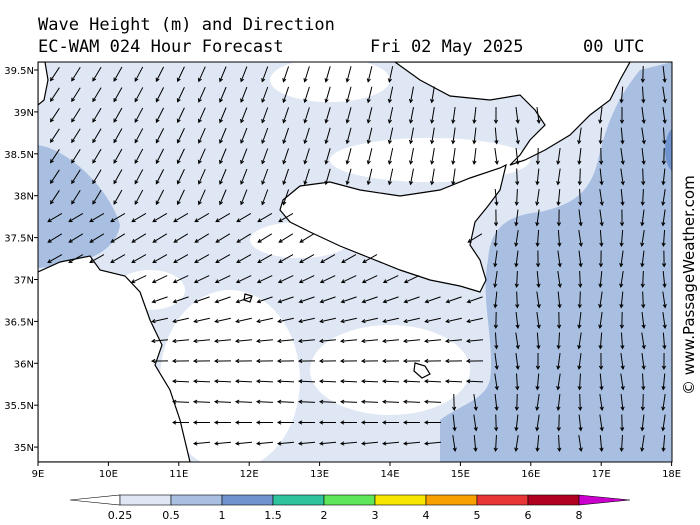 The height and width of the screenshot is (525, 700). What do you see at coordinates (19, 322) in the screenshot?
I see `lat-label: 36.5N` at bounding box center [19, 322].